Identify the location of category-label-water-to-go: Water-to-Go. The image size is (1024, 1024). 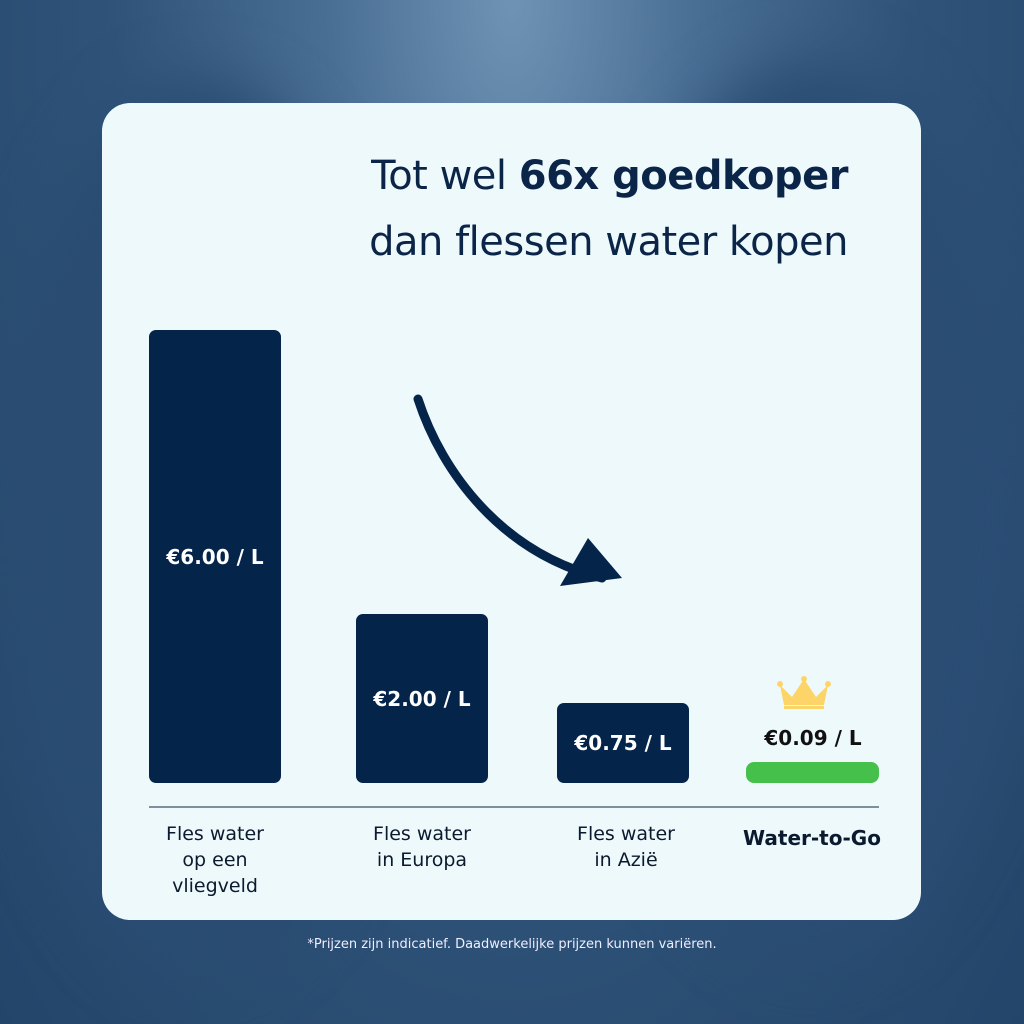
(812, 838).